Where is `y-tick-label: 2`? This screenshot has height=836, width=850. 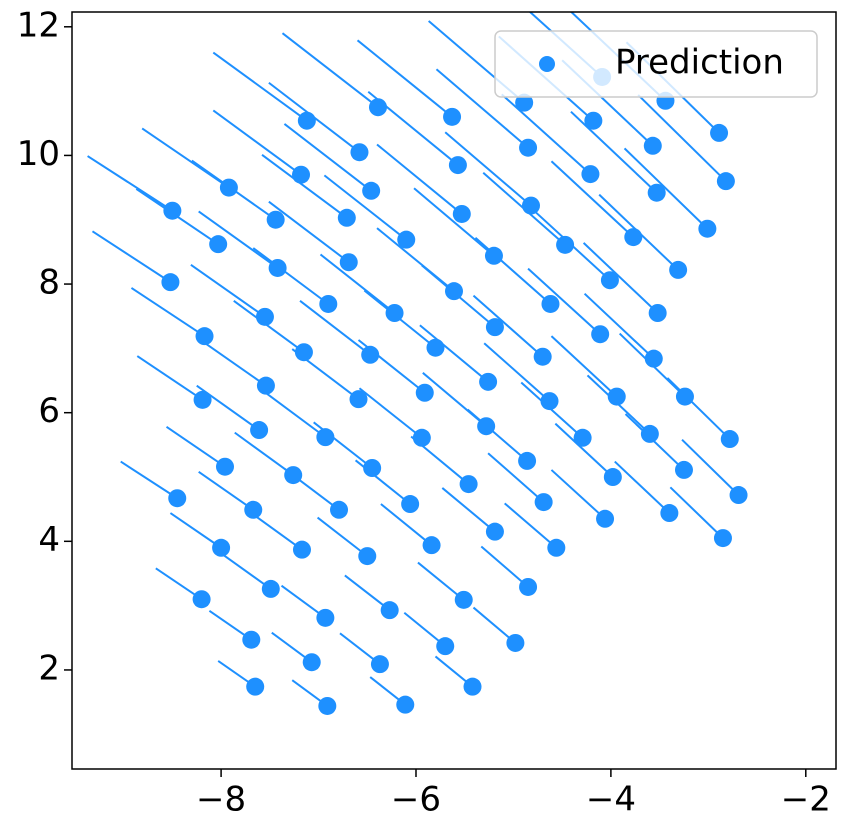
y-tick-label: 2 is located at coordinates (49, 668).